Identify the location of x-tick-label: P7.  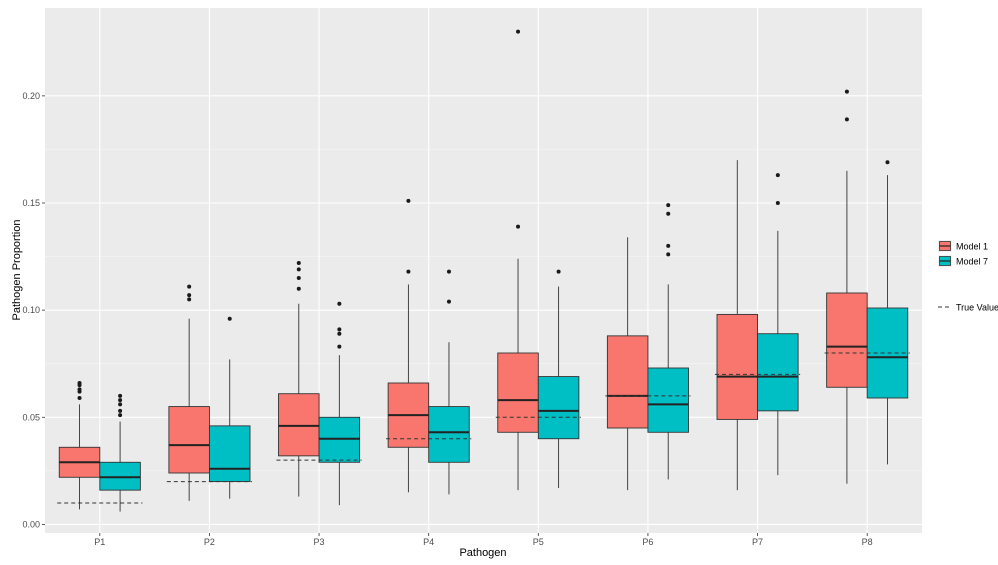
(757, 542).